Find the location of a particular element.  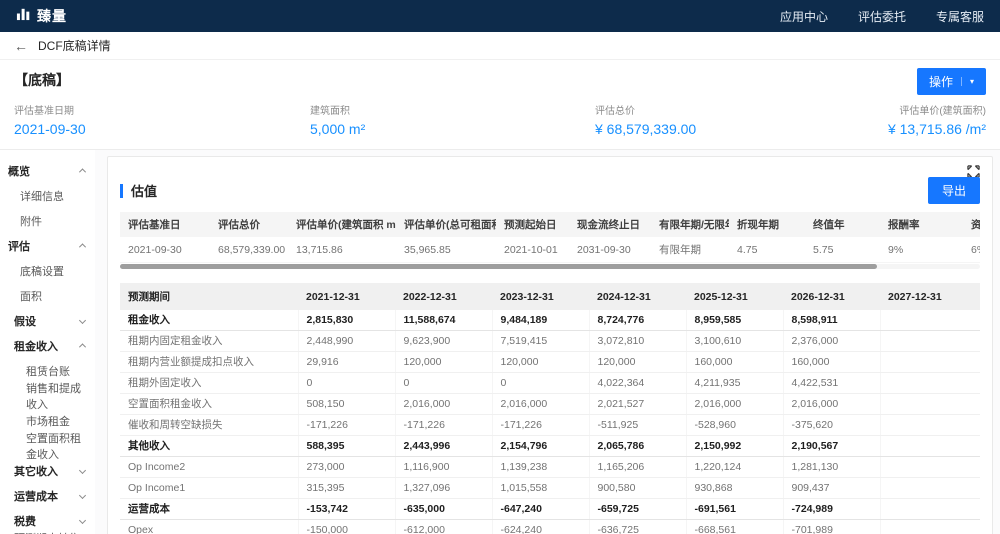

forecast-cell: -528,960 is located at coordinates (734, 425).